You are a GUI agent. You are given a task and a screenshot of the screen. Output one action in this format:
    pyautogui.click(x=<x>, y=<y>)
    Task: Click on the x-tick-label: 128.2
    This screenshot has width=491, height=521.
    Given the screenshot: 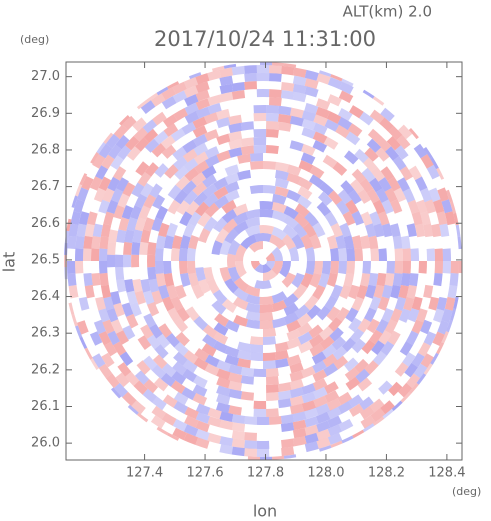 What is the action you would take?
    pyautogui.click(x=386, y=473)
    